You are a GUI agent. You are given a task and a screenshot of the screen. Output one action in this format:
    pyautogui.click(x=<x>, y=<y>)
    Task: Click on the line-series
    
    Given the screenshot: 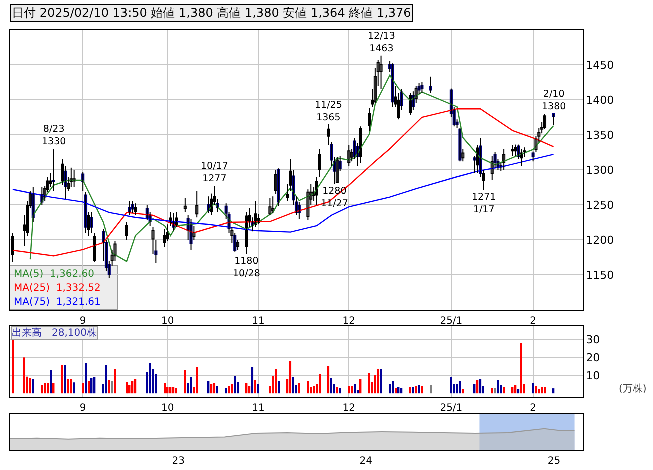 What is the action you would take?
    pyautogui.click(x=283, y=193)
    